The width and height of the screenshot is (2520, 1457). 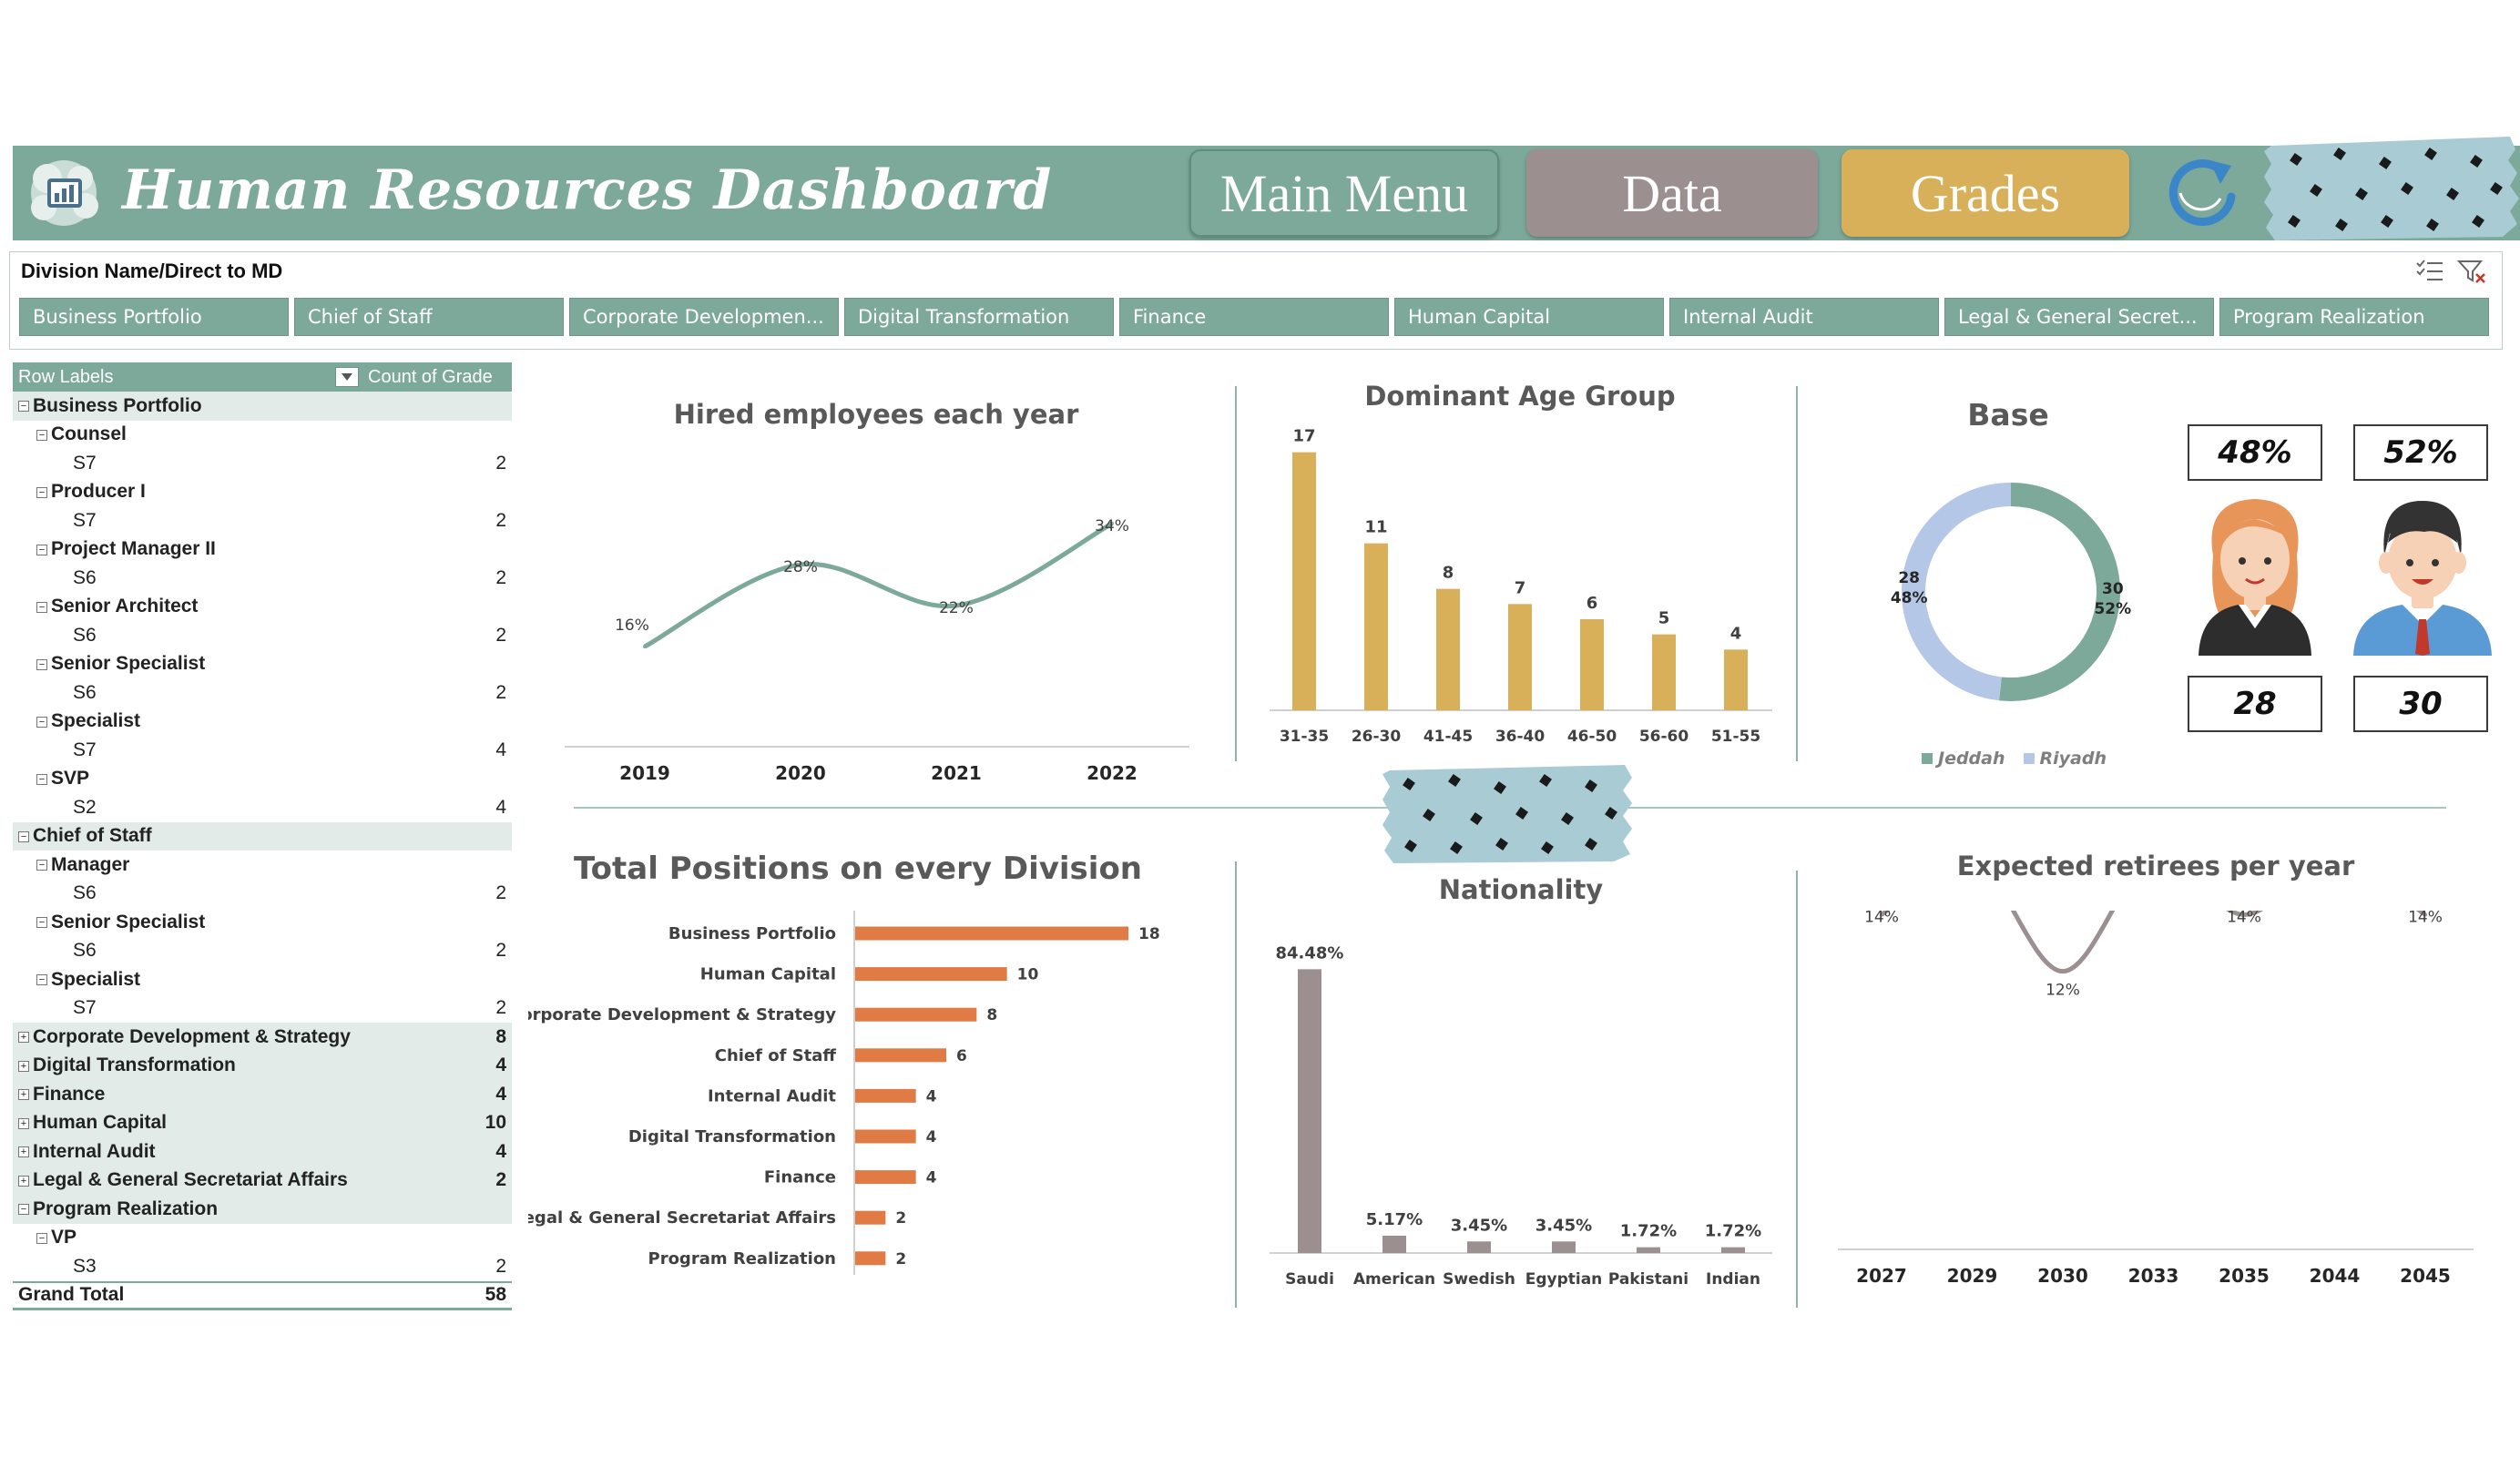 I want to click on pivot-row: − Senior Architect, so click(x=262, y=607).